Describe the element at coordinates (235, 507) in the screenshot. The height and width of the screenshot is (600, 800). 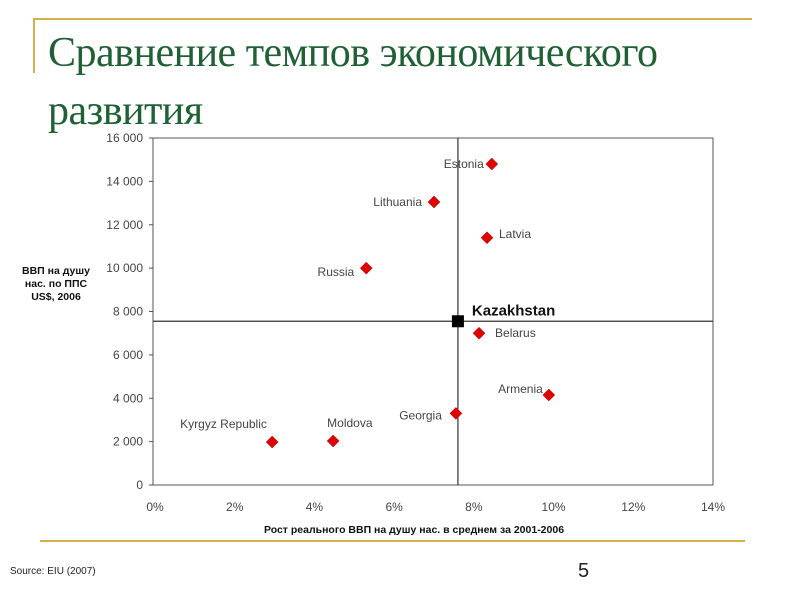
I see `x-tick-label: 2%` at that location.